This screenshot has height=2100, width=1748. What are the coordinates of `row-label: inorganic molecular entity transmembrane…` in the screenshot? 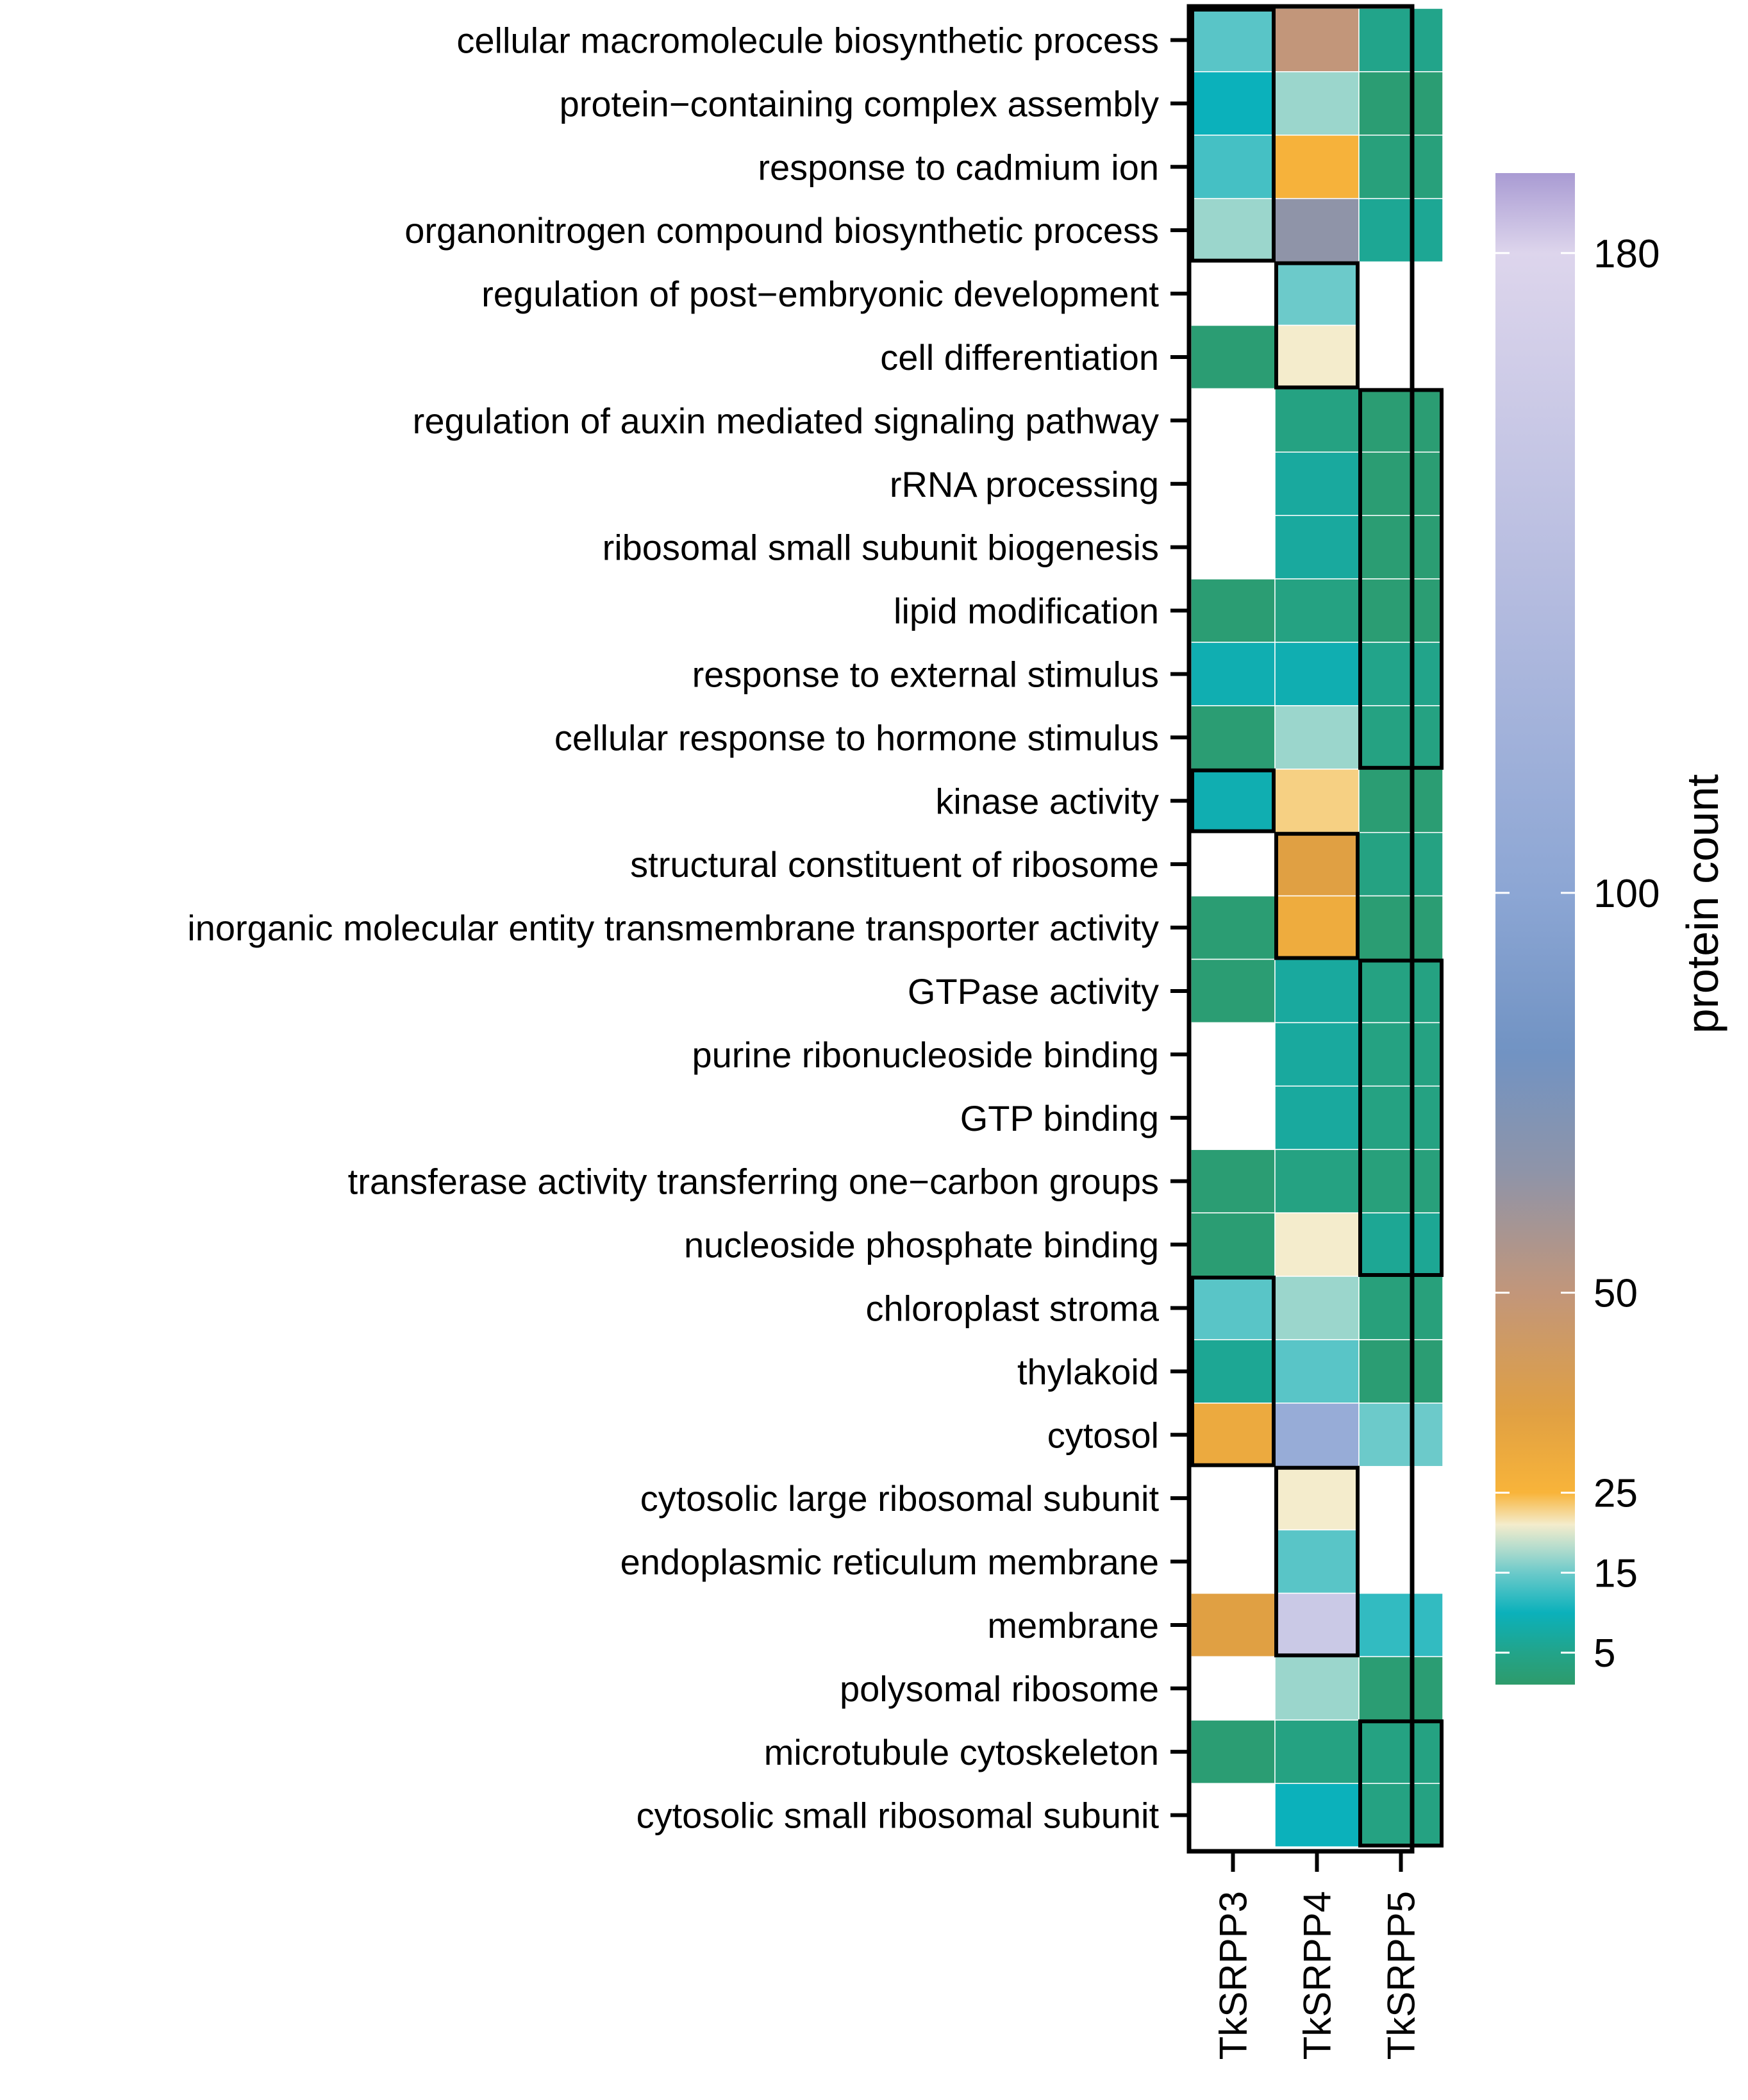 It's located at (673, 928).